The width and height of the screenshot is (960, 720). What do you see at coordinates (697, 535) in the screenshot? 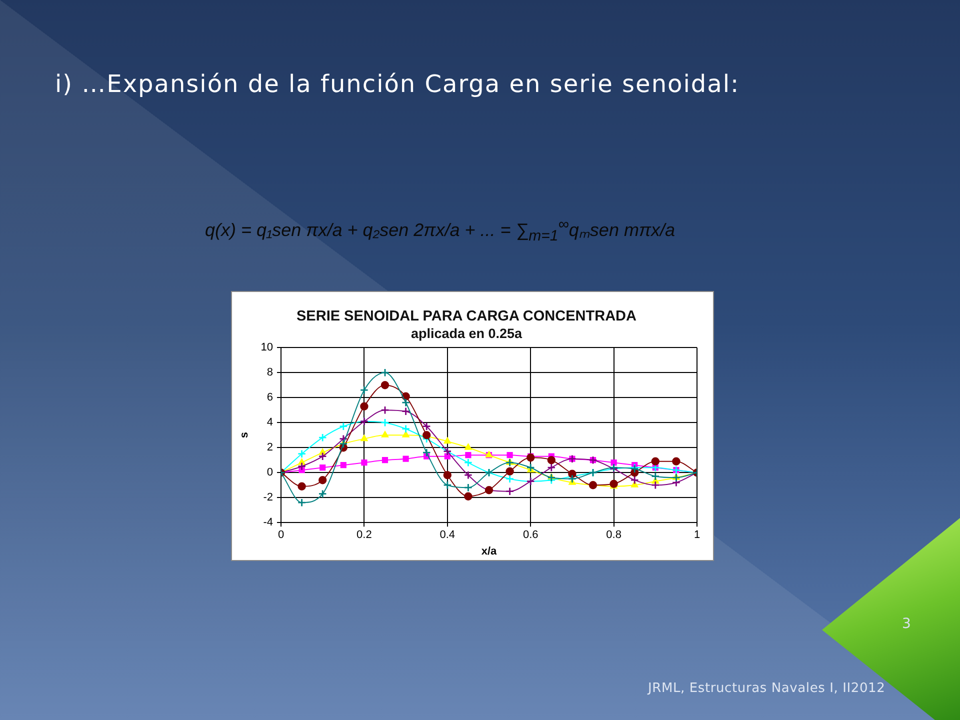
I see `x-tick-label: 1` at bounding box center [697, 535].